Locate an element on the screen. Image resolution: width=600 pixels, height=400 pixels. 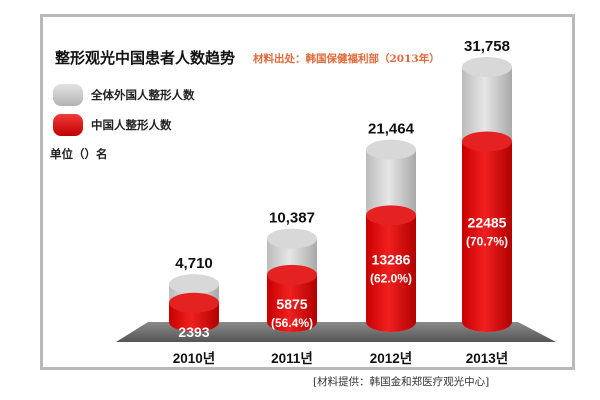
chart-title: 整形观光中国患者人数趋势 is located at coordinates (145, 58).